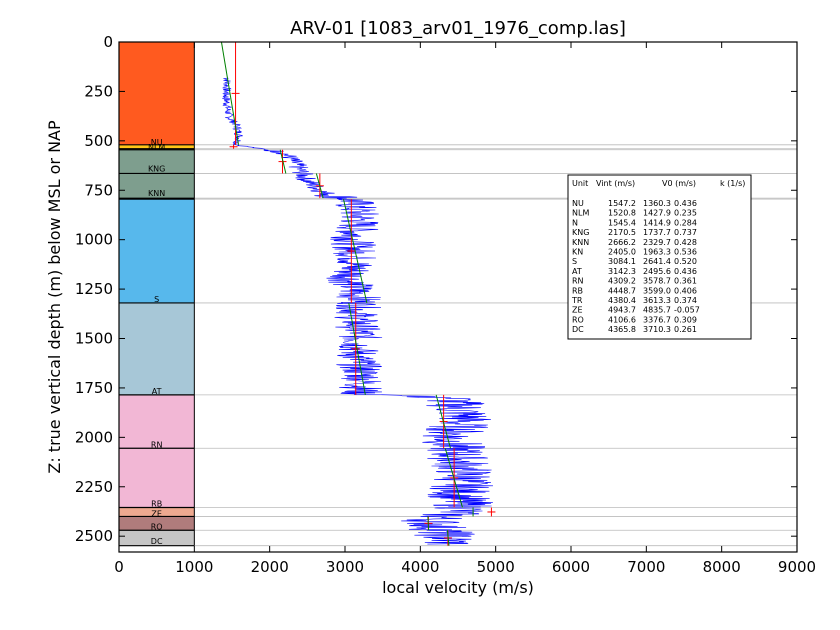 The height and width of the screenshot is (630, 840). Describe the element at coordinates (622, 271) in the screenshot. I see `table-cell-vint: 3142.3` at that location.